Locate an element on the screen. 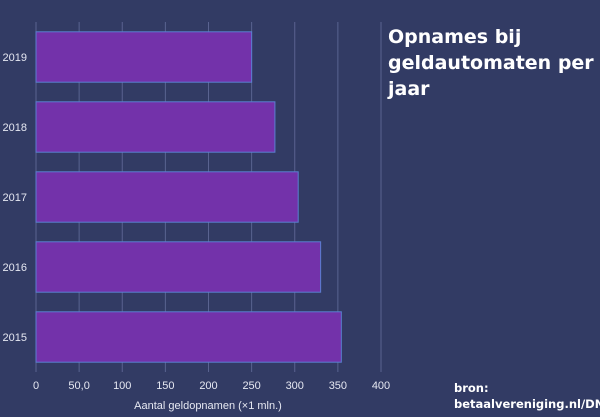  x-tick-labels: 0 50,0 100 150 200 250 300 350 400 is located at coordinates (211, 386).